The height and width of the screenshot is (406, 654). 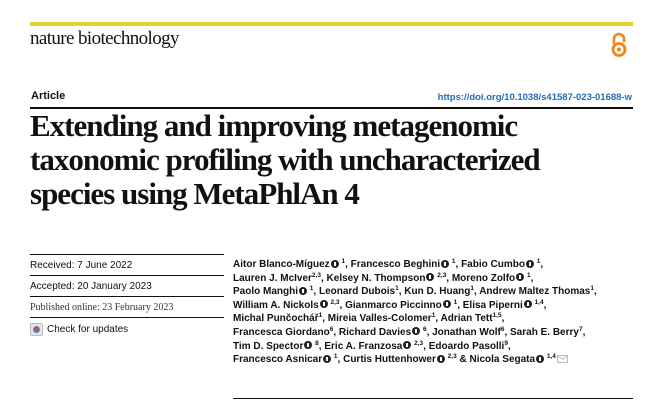 I want to click on author-name: Adrian Tett1,5, so click(x=471, y=318).